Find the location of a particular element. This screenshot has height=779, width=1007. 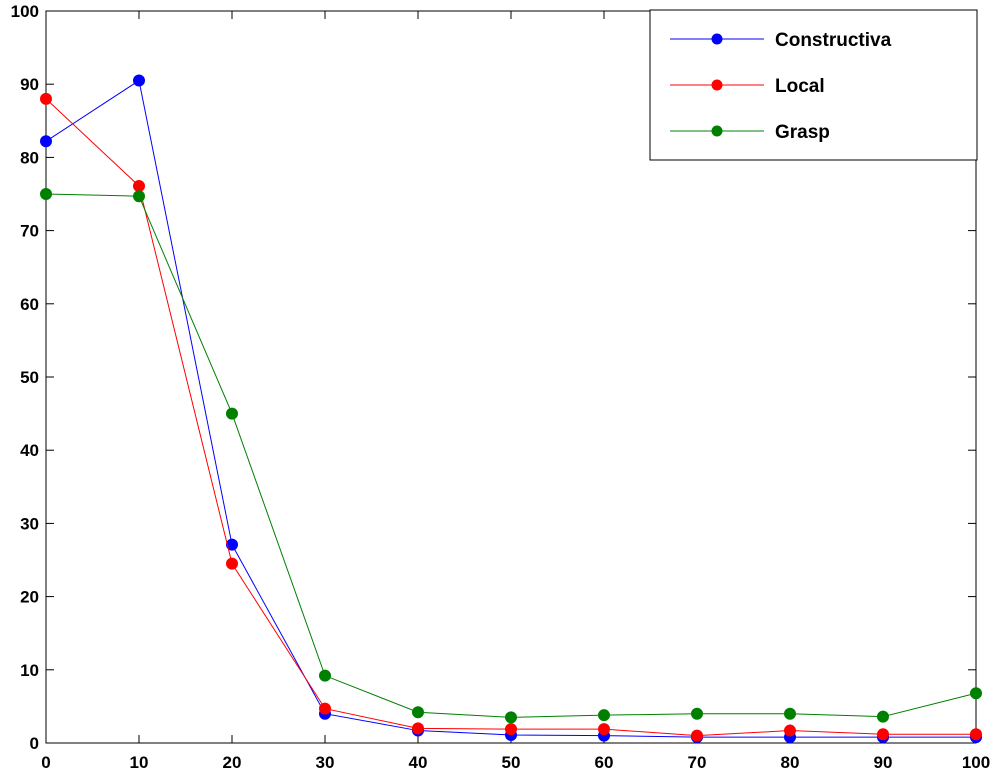

x-tick-label: 40 is located at coordinates (418, 762).